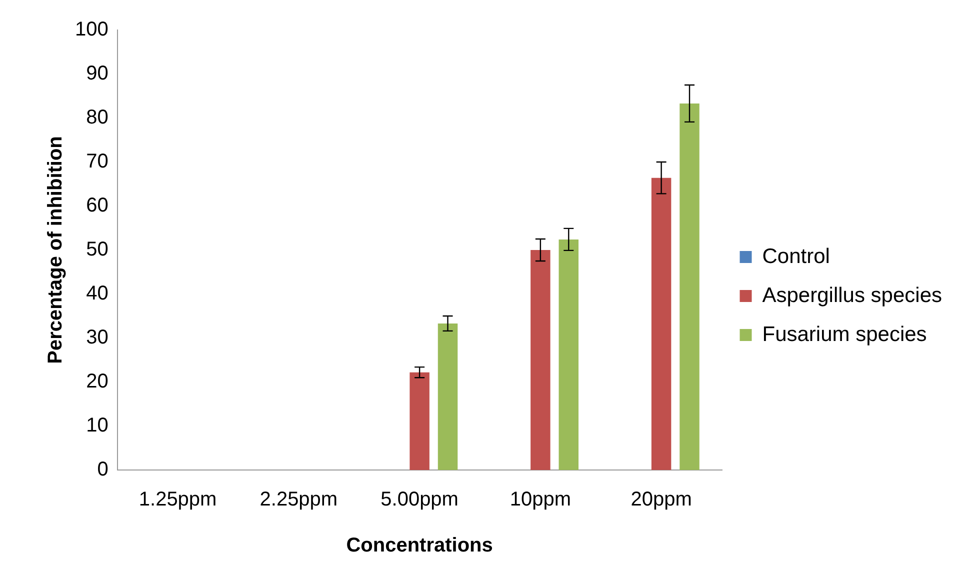 Image resolution: width=959 pixels, height=582 pixels. What do you see at coordinates (102, 469) in the screenshot?
I see `y-tick-label: 0` at bounding box center [102, 469].